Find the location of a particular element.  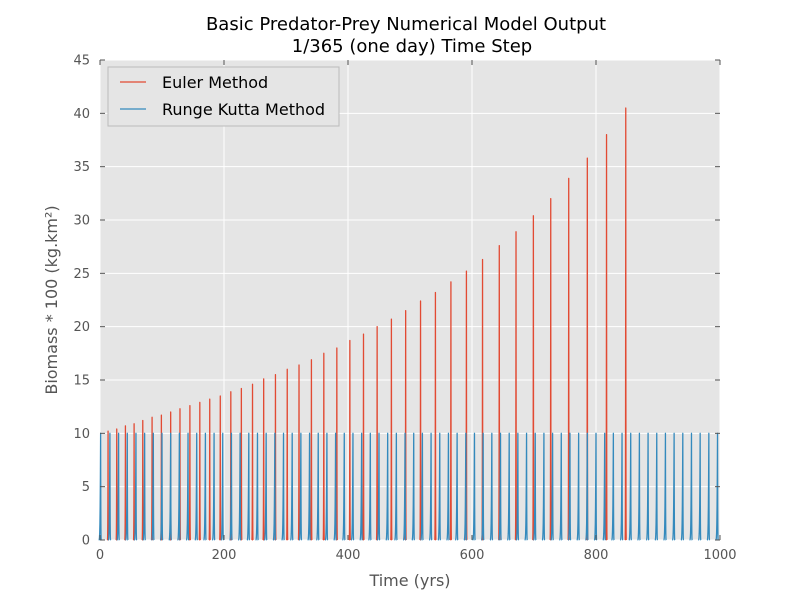

y-tick-label: 35 is located at coordinates (81, 167).